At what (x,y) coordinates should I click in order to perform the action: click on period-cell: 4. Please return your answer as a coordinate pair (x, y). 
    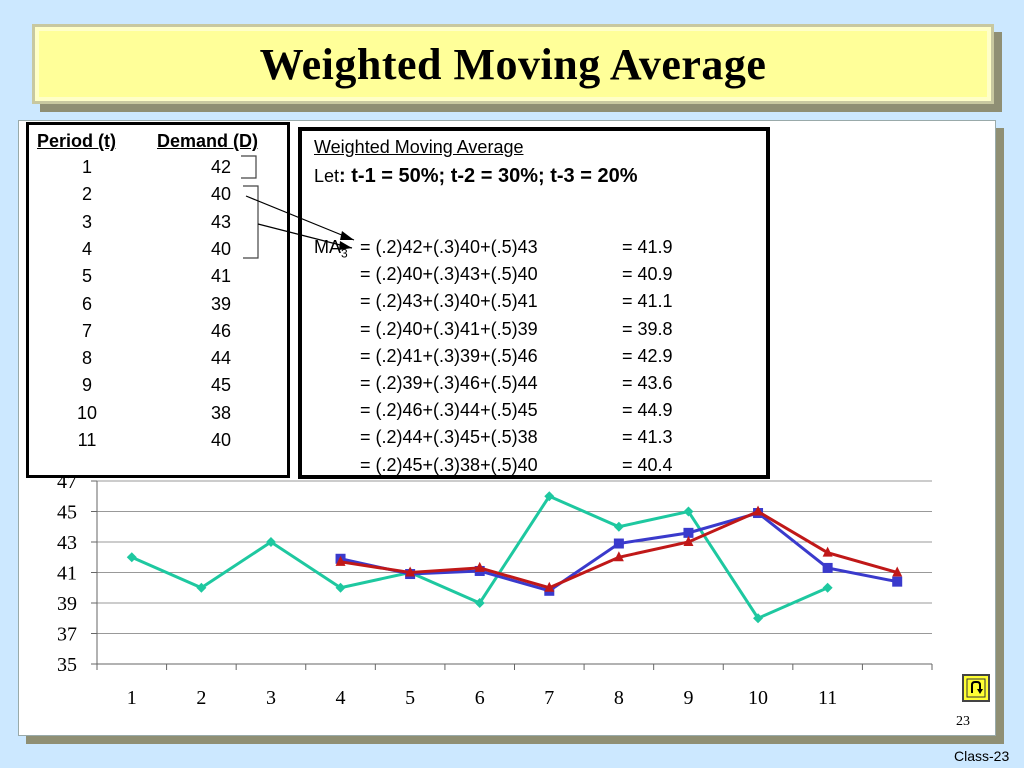
    Looking at the image, I should click on (86, 248).